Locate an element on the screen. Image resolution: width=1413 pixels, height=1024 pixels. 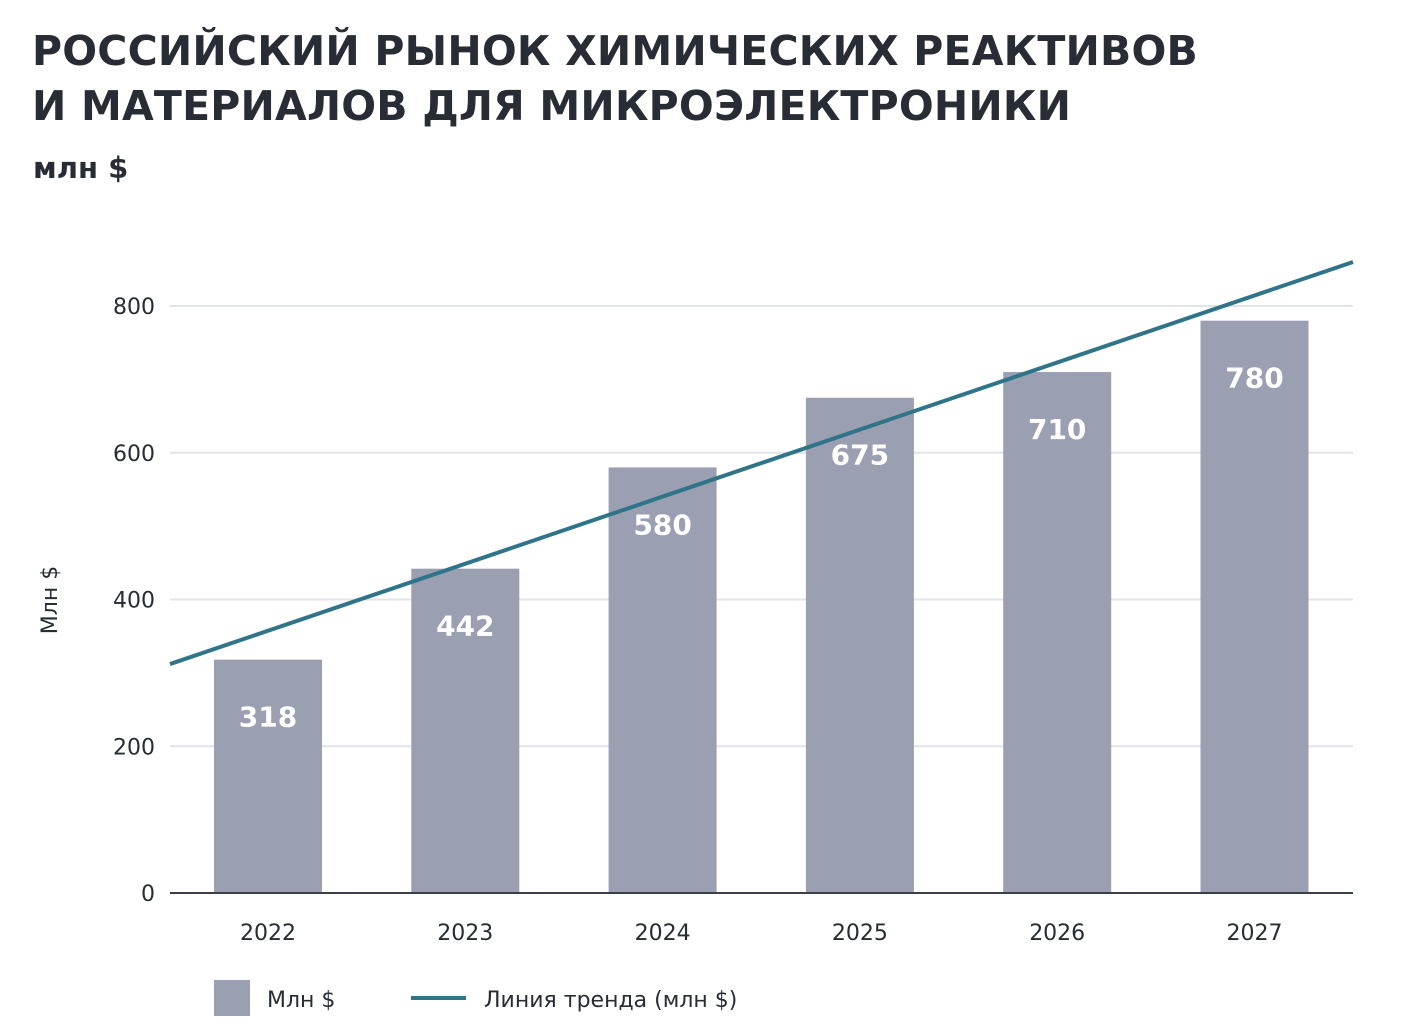
x-tick-label: 2026 is located at coordinates (1057, 933).